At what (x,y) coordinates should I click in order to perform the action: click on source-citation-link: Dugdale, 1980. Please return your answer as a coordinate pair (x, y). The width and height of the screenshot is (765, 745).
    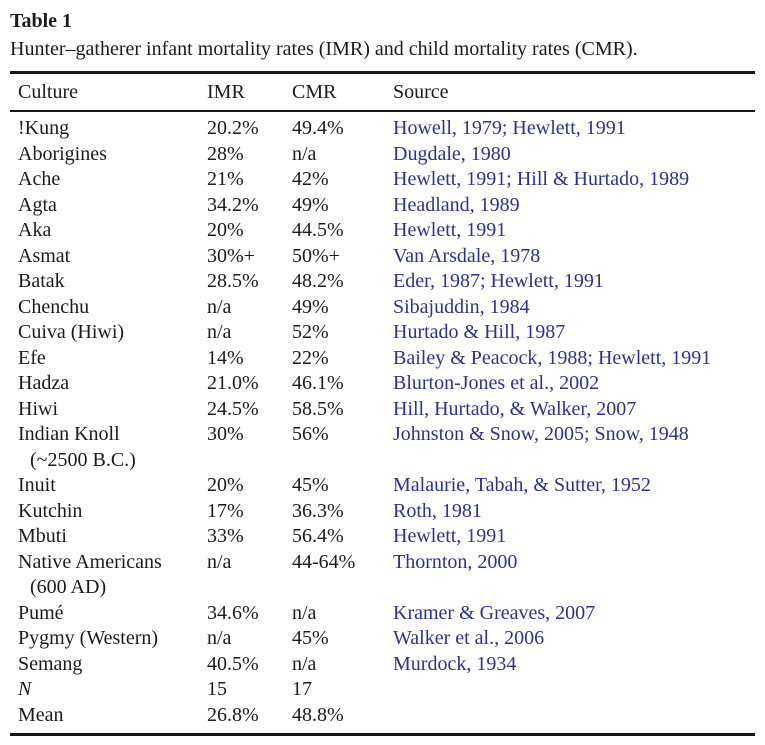
    Looking at the image, I should click on (452, 153).